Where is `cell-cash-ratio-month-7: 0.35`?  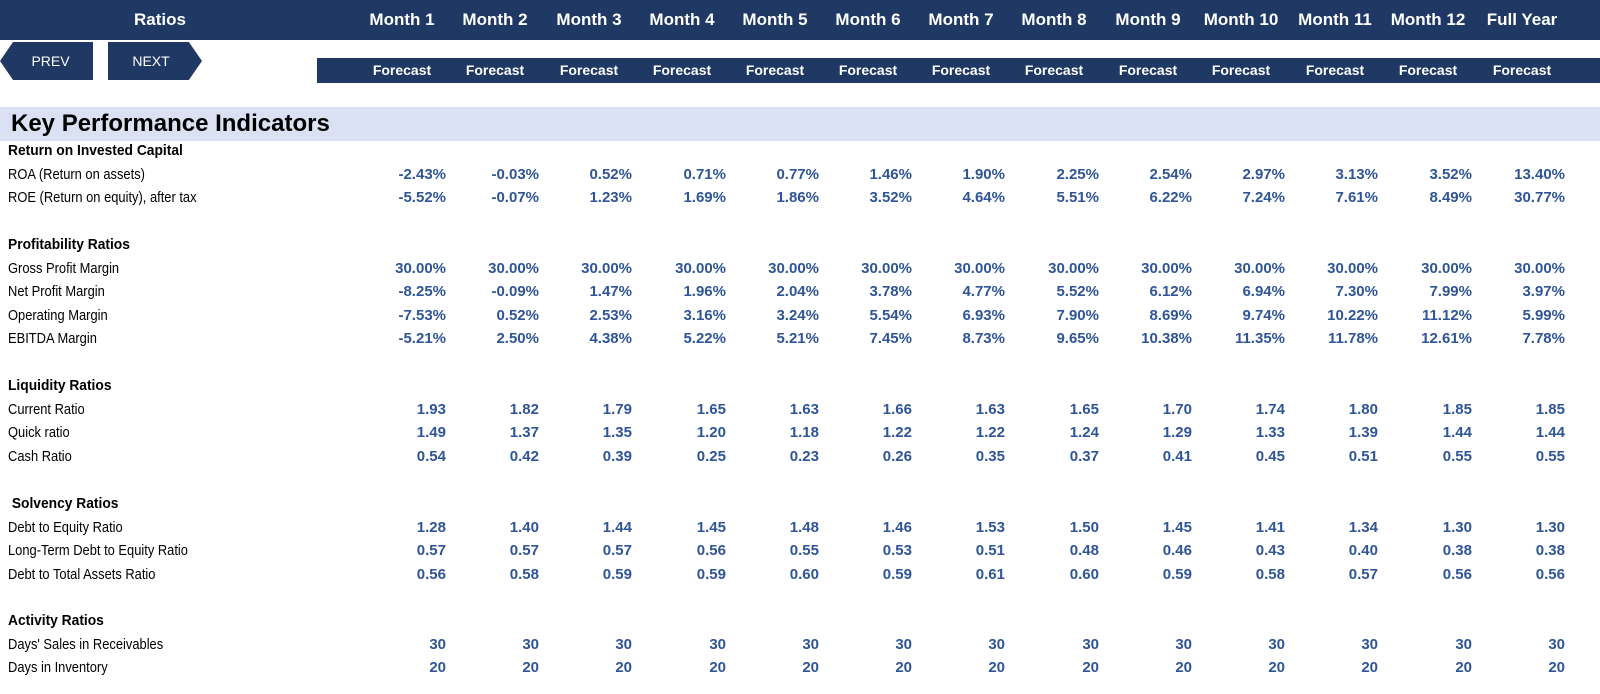
cell-cash-ratio-month-7: 0.35 is located at coordinates (990, 456).